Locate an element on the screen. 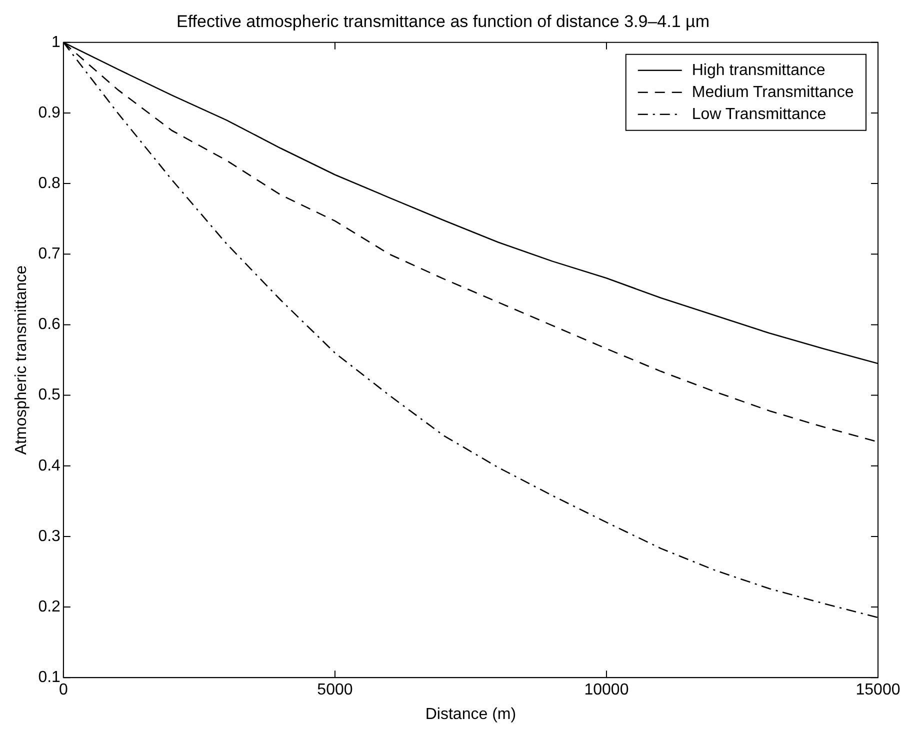 This screenshot has width=922, height=740. x-tick-label: 0 is located at coordinates (63, 690).